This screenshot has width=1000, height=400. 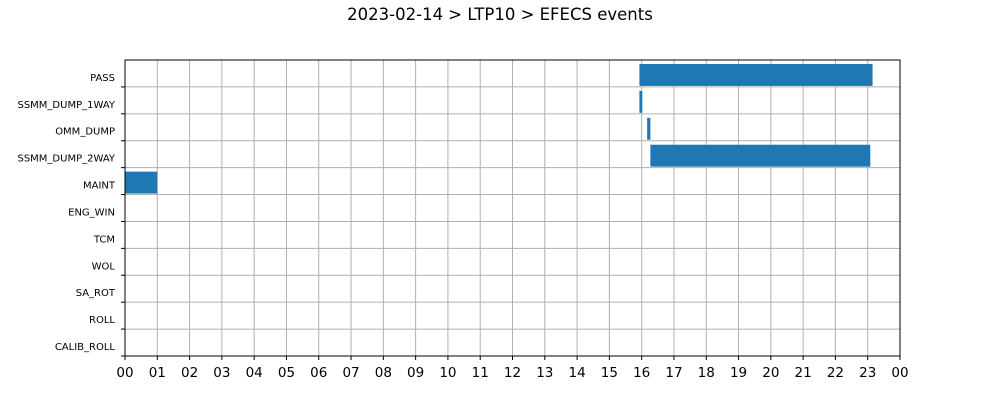 What do you see at coordinates (66, 105) in the screenshot?
I see `y-tick-label: SSMM_DUMP_1WAY` at bounding box center [66, 105].